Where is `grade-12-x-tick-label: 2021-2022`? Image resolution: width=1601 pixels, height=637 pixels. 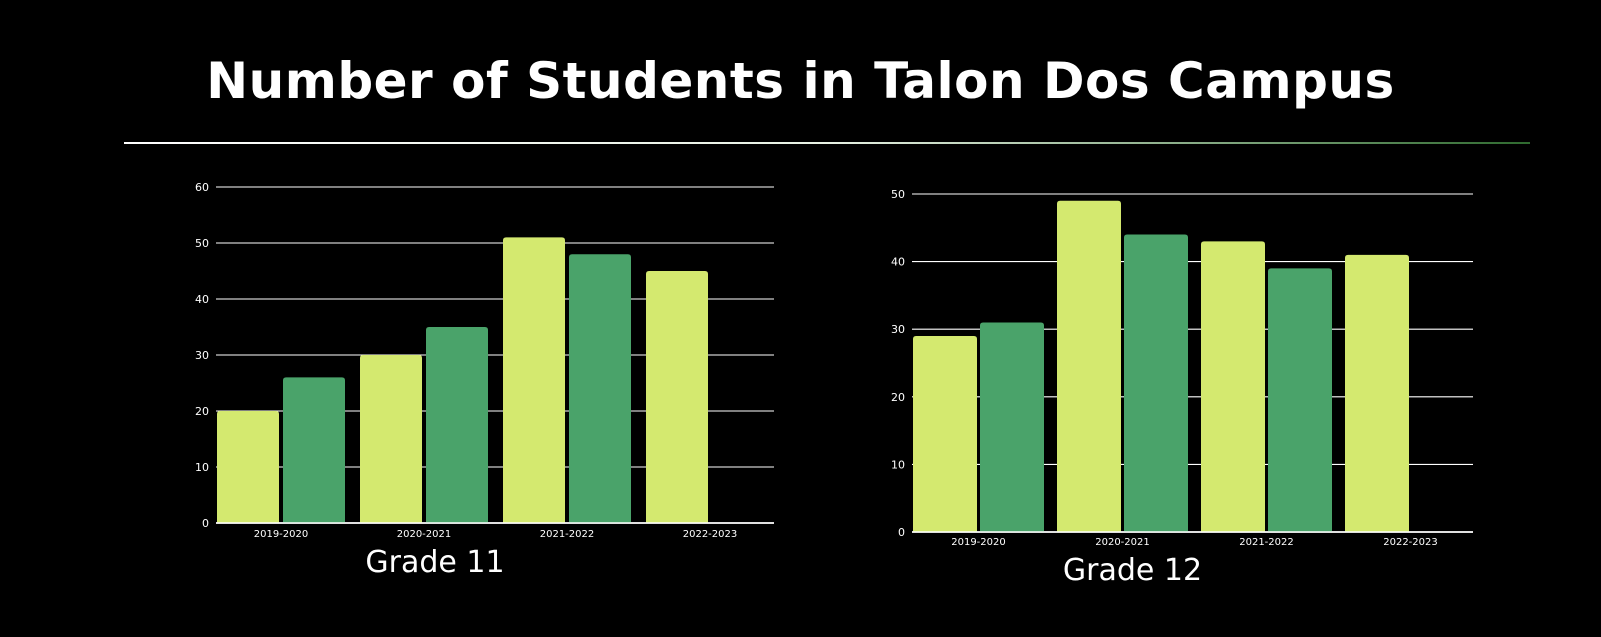
grade-12-x-tick-label: 2021-2022 is located at coordinates (1266, 542).